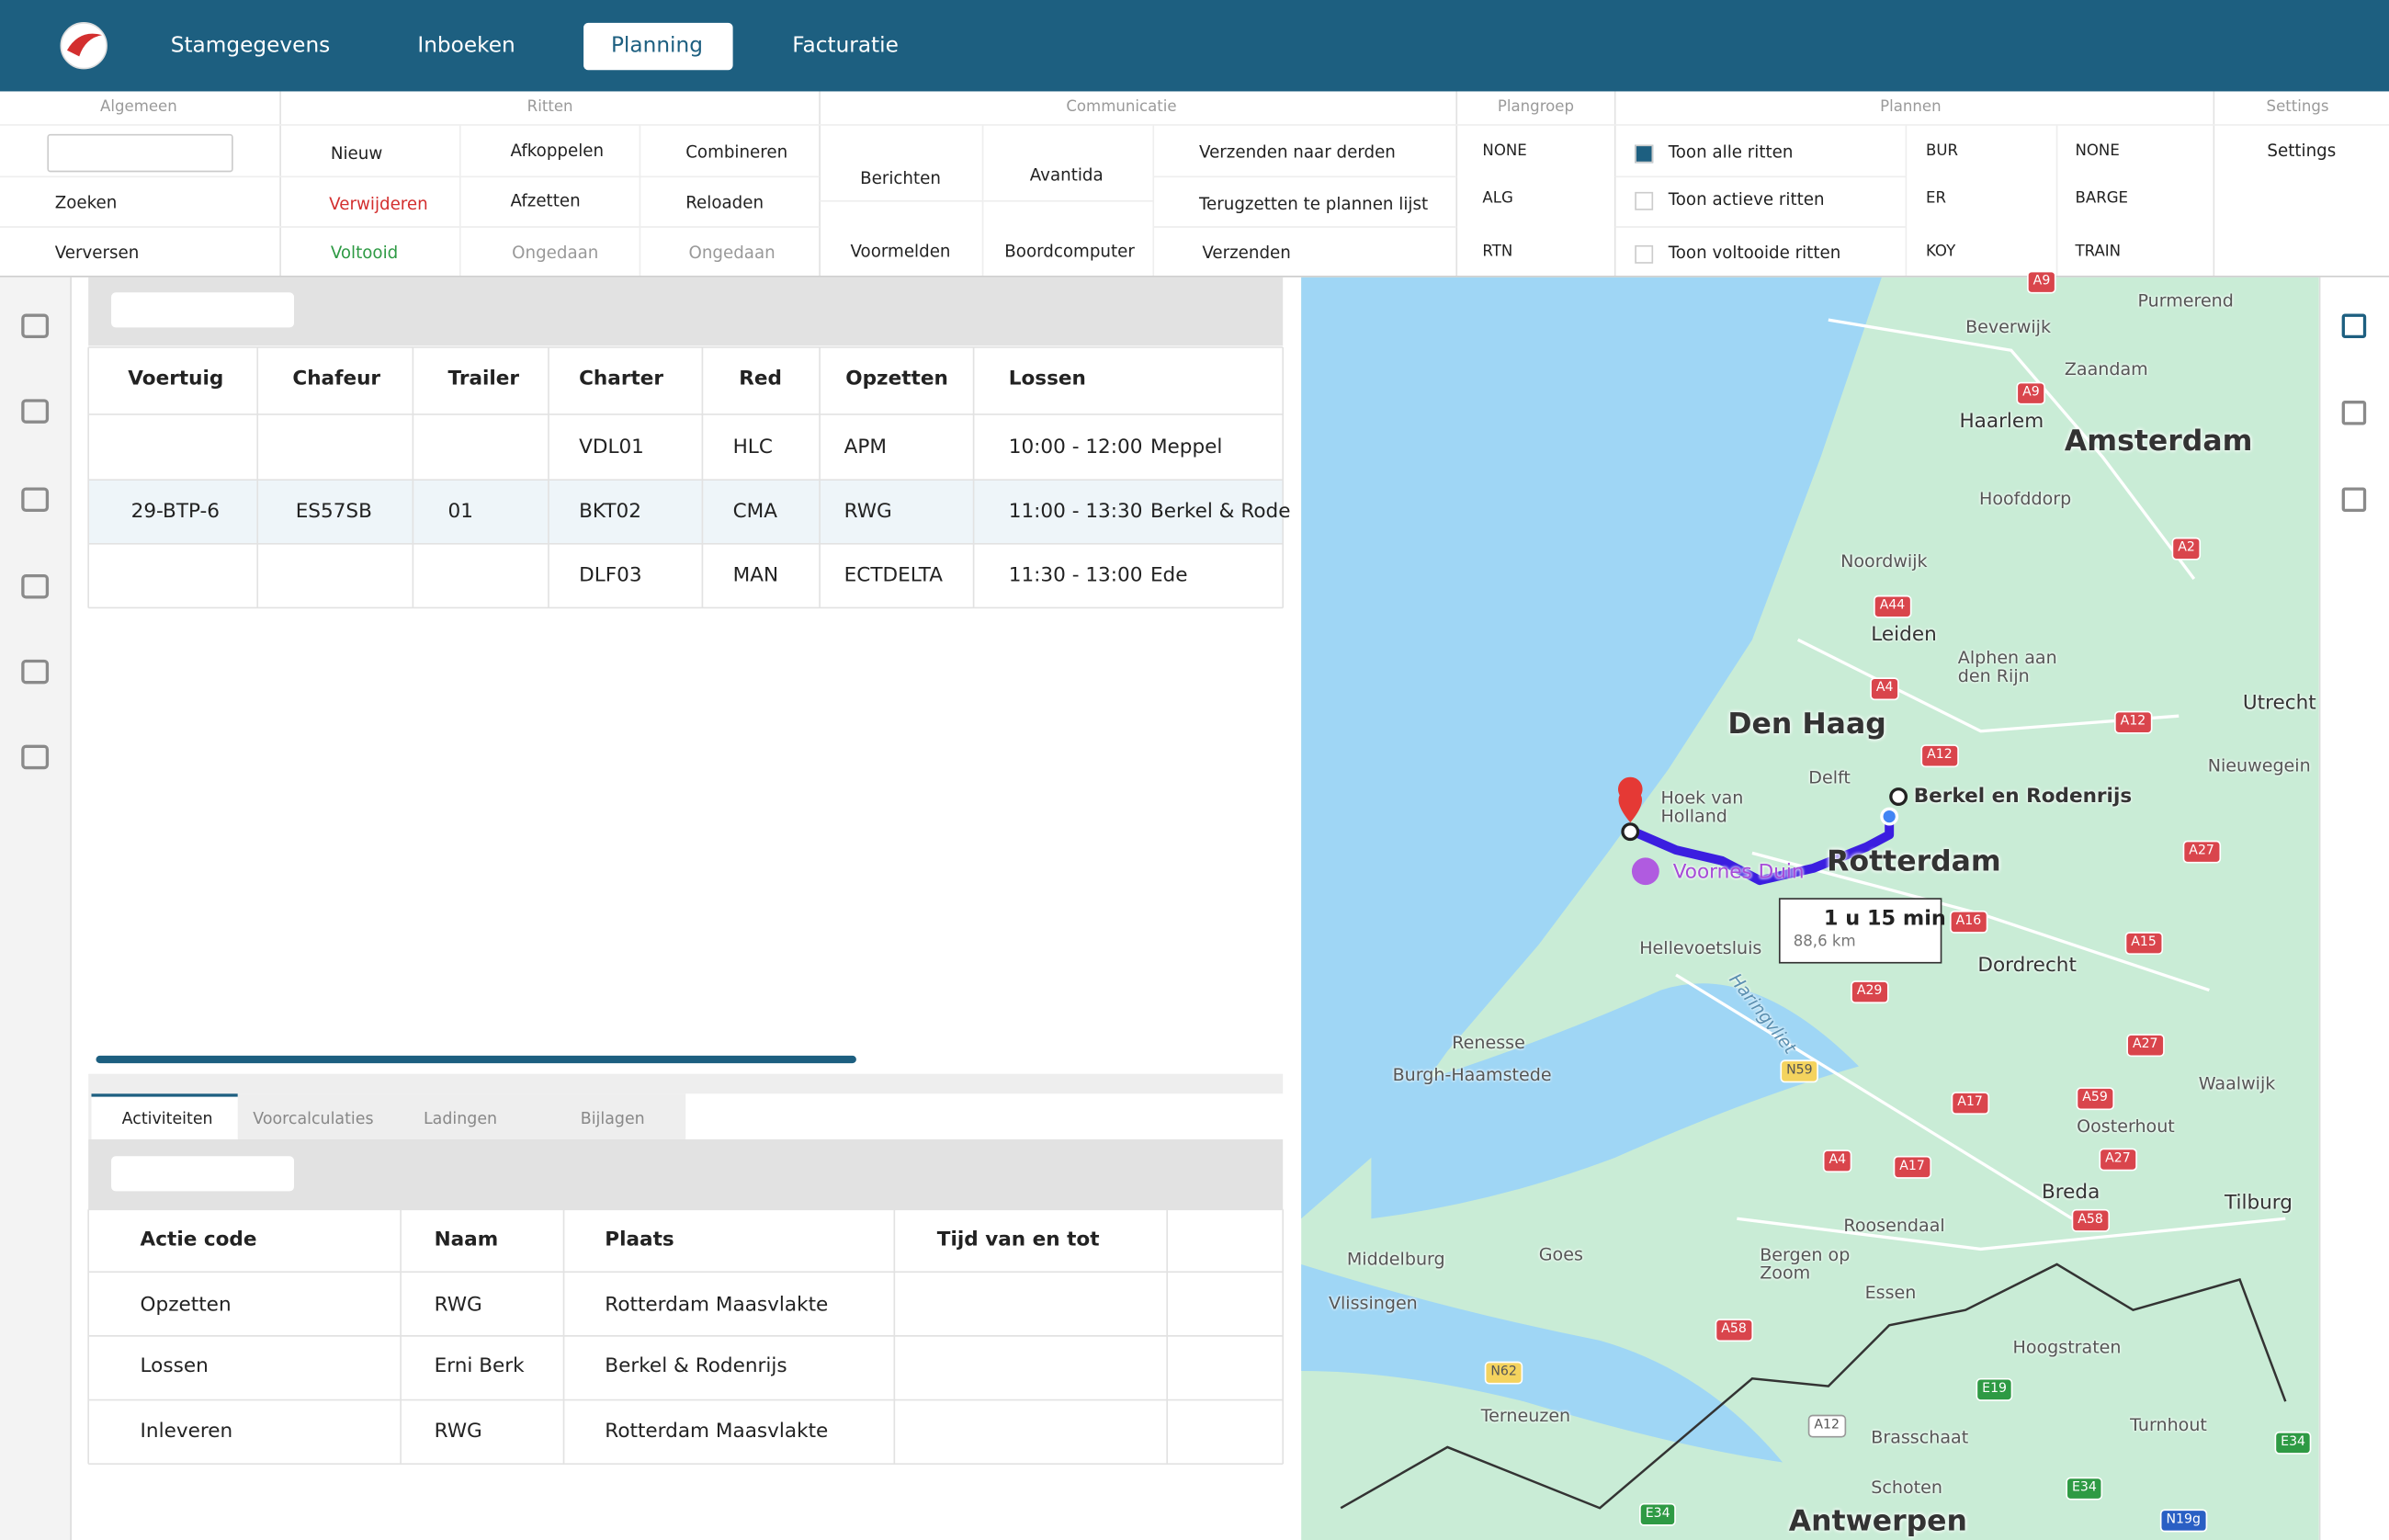 The image size is (2389, 1540). I want to click on button: Terugzetten te plannen lijst, so click(1314, 204).